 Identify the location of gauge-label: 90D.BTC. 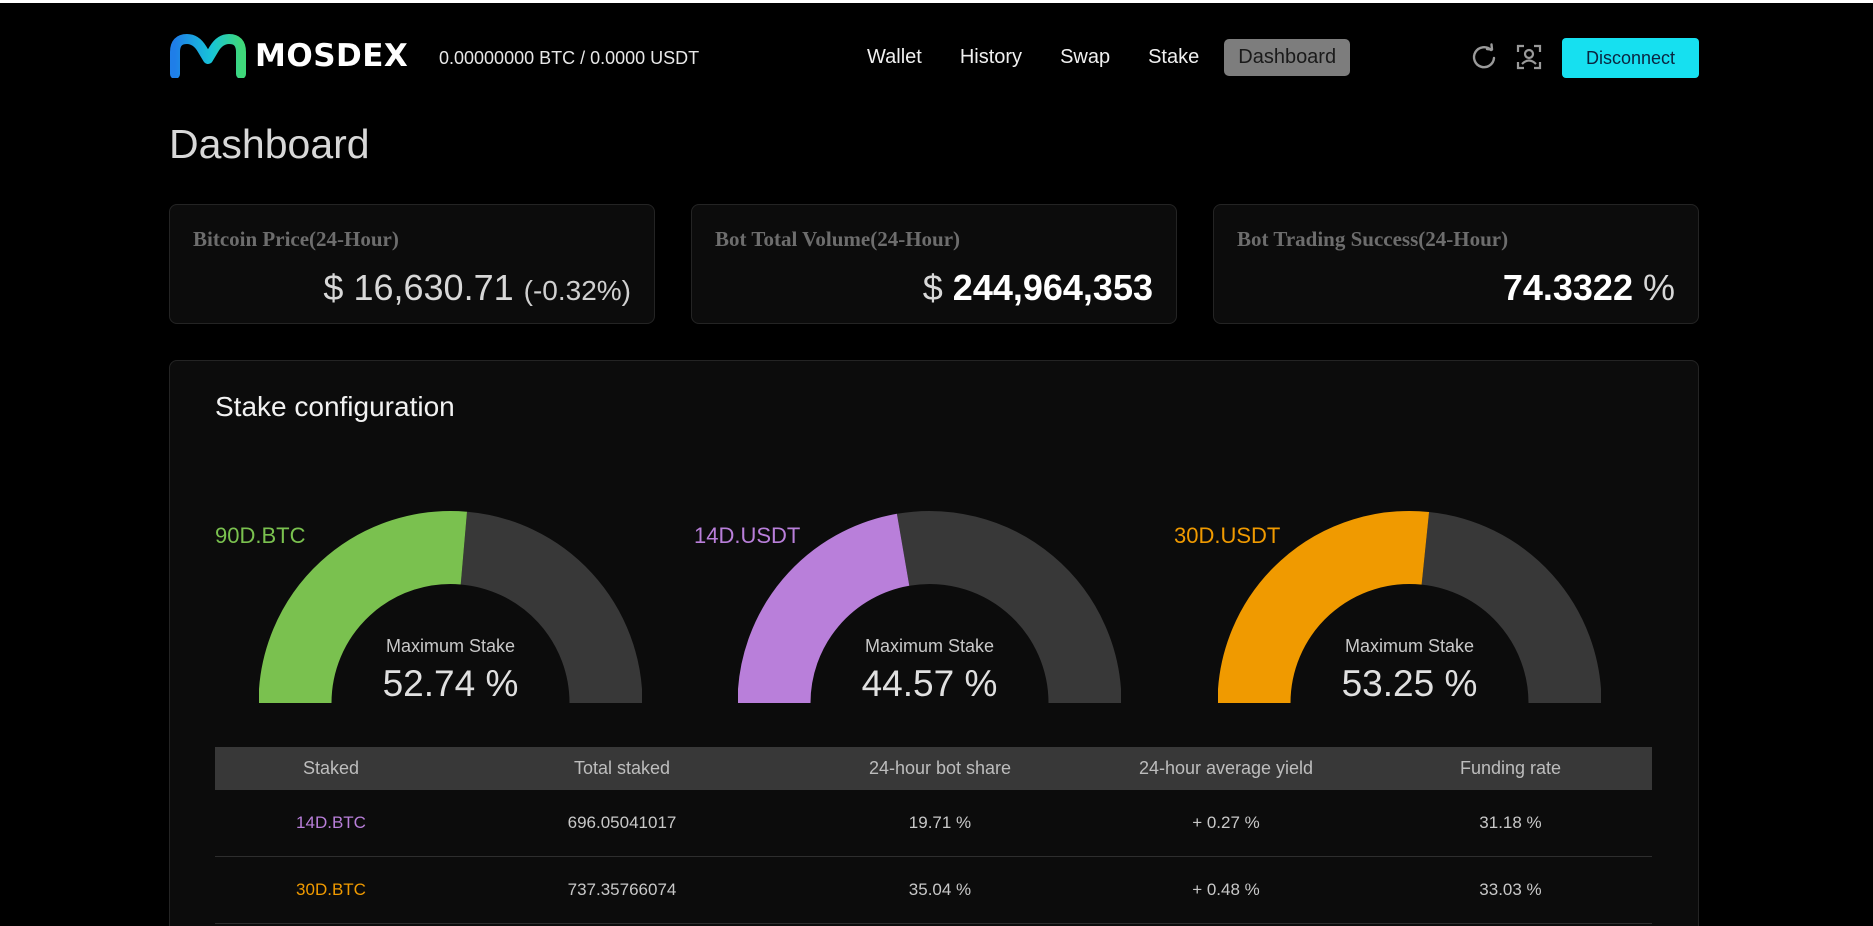
(260, 535).